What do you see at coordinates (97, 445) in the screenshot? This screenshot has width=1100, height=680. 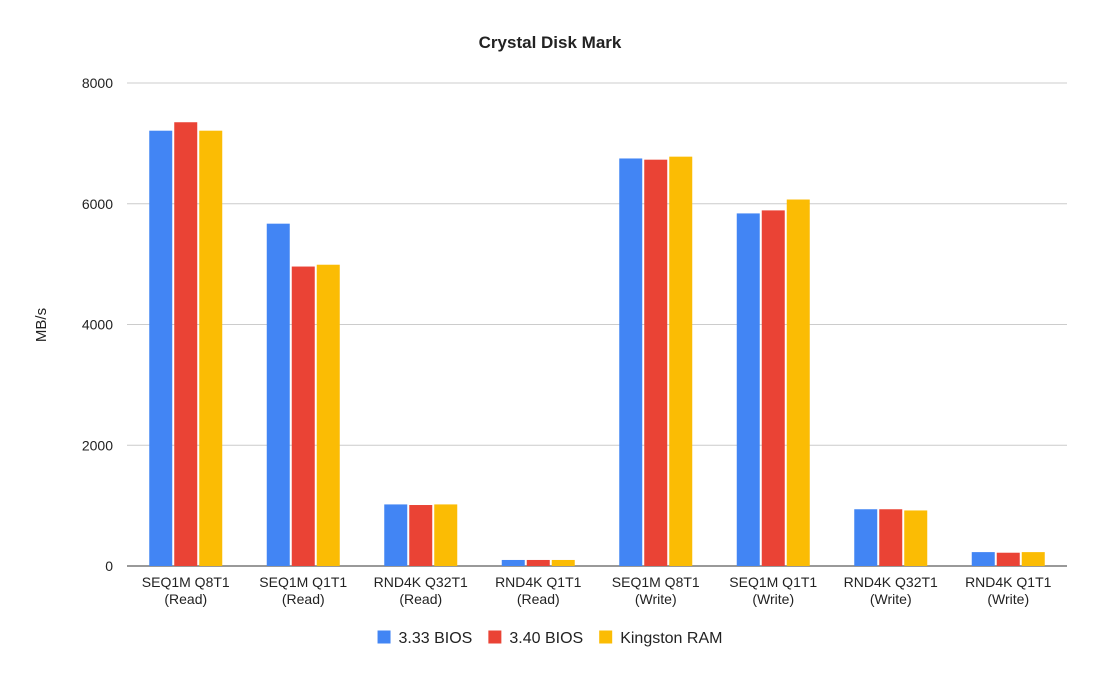 I see `y-tick-label: 2000` at bounding box center [97, 445].